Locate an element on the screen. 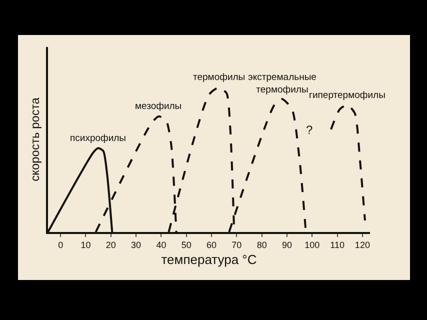 The image size is (427, 320). series-label: гипертермофилы is located at coordinates (347, 95).